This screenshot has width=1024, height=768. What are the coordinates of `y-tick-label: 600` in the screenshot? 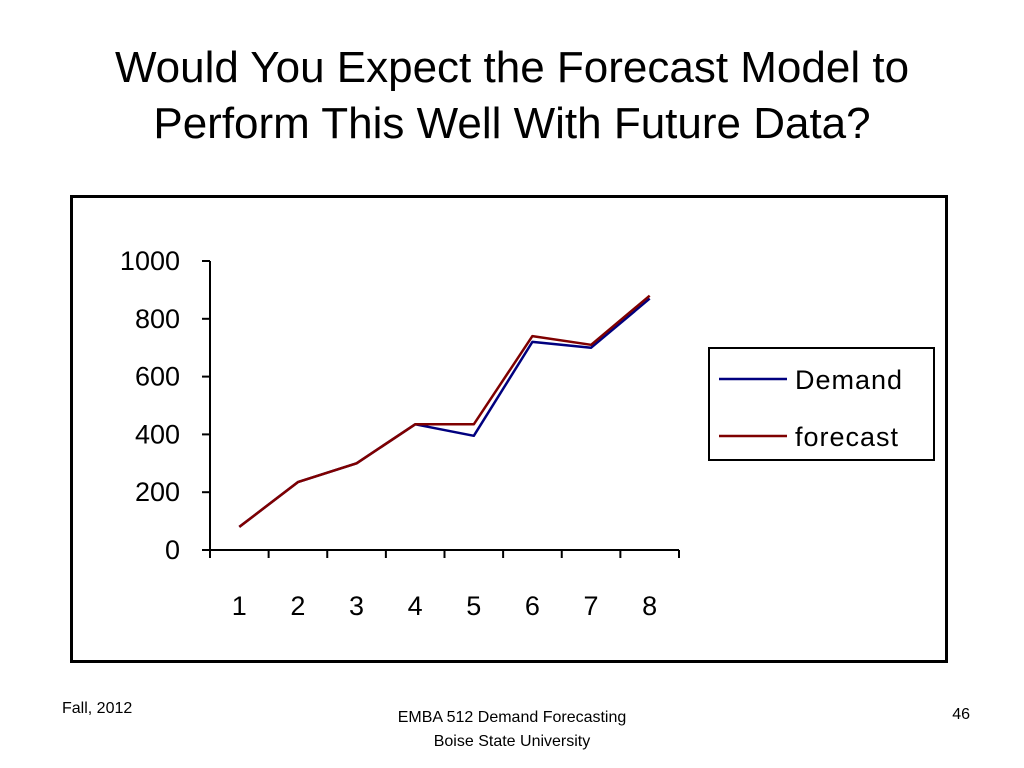 It's located at (157, 377).